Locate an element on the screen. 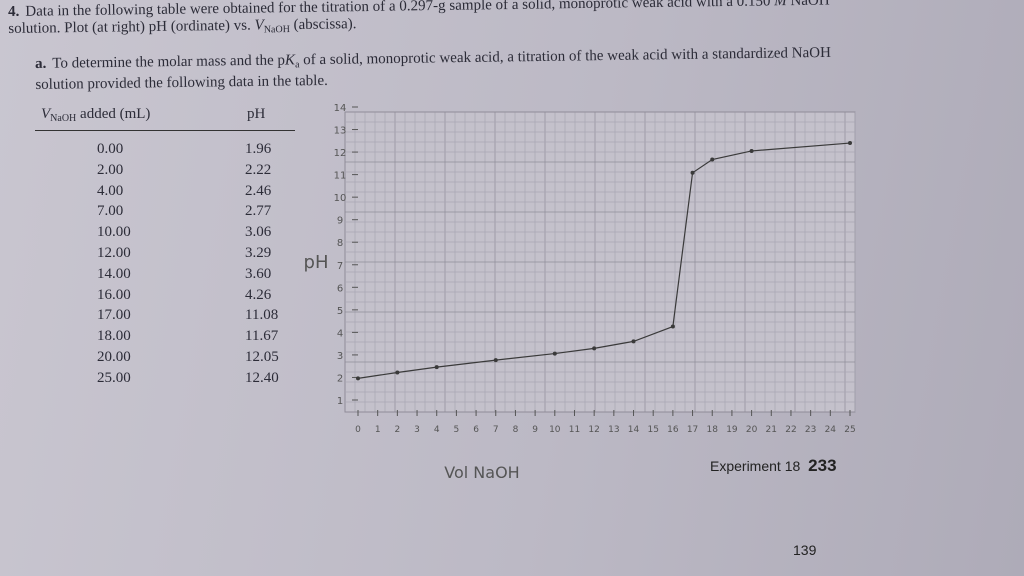 This screenshot has width=1024, height=576. table-cell: 3.29 is located at coordinates (258, 252).